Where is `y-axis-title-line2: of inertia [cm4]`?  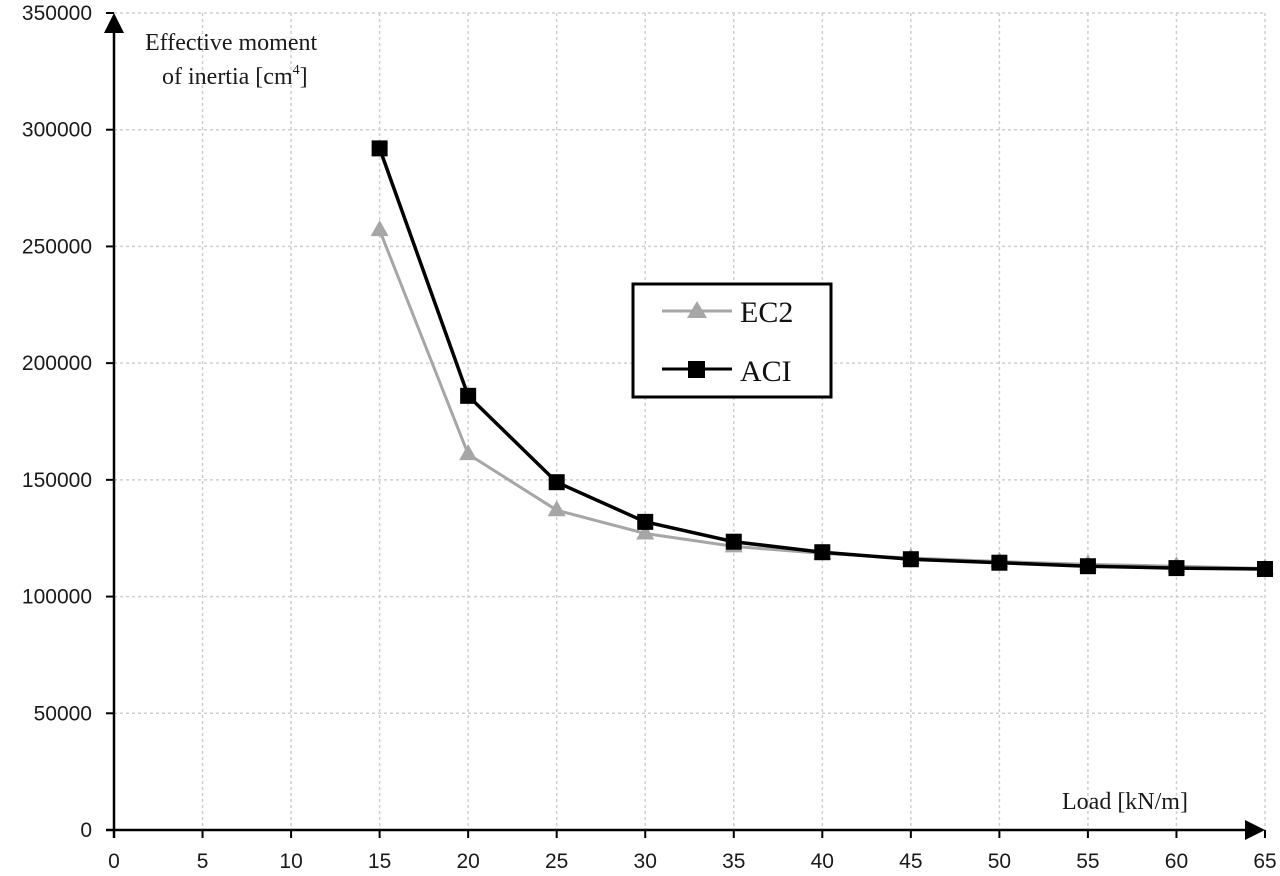
y-axis-title-line2: of inertia [cm4] is located at coordinates (235, 76).